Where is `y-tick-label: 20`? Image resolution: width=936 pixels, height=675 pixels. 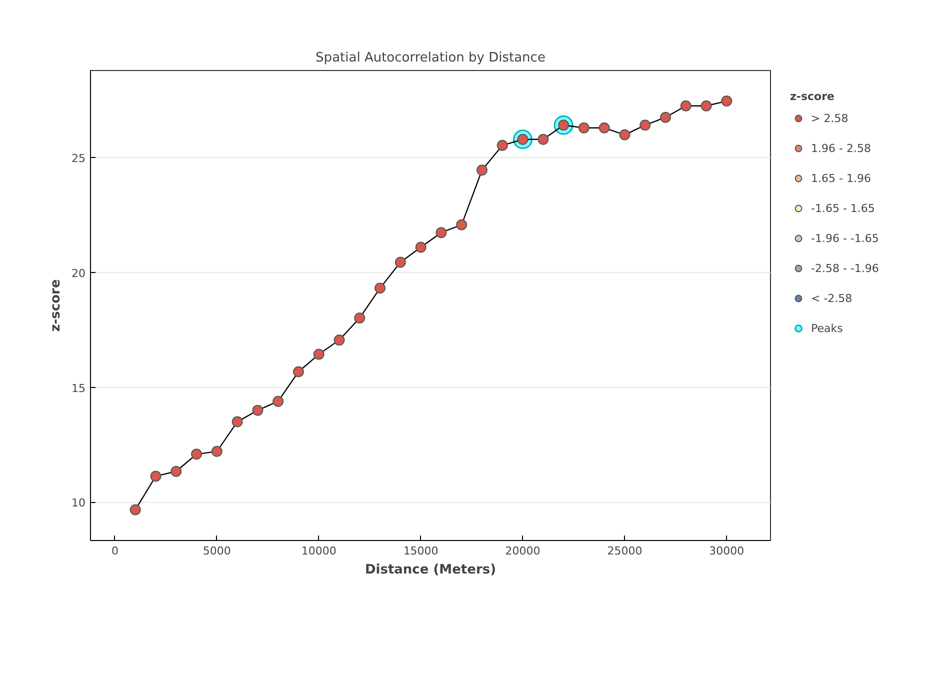 y-tick-label: 20 is located at coordinates (79, 273).